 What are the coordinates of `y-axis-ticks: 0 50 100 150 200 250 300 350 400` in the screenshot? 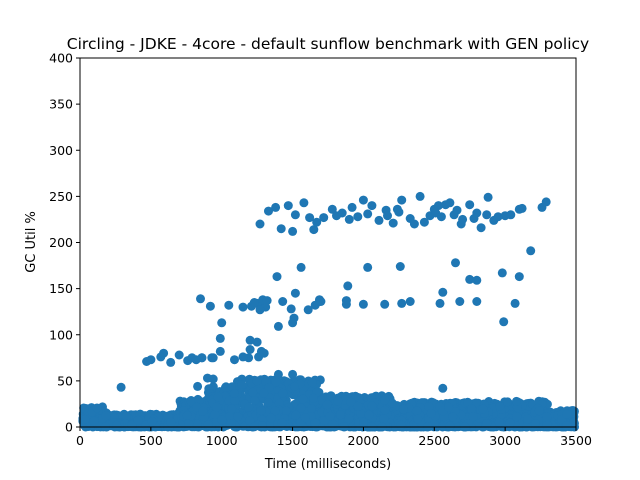 It's located at (64, 243).